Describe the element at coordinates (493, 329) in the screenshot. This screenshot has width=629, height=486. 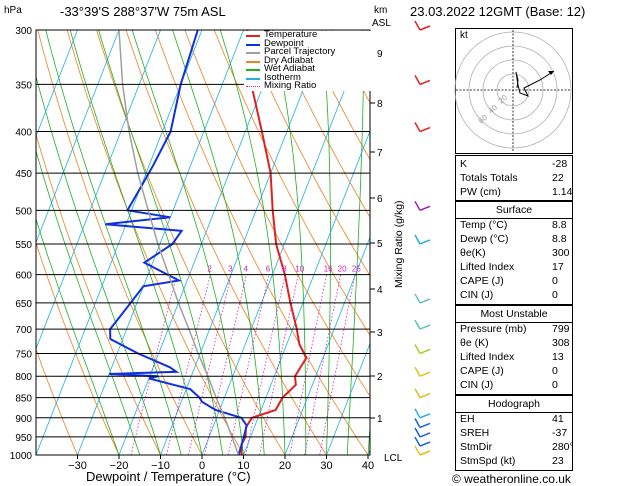
I see `param-name: Pressure (mb)` at that location.